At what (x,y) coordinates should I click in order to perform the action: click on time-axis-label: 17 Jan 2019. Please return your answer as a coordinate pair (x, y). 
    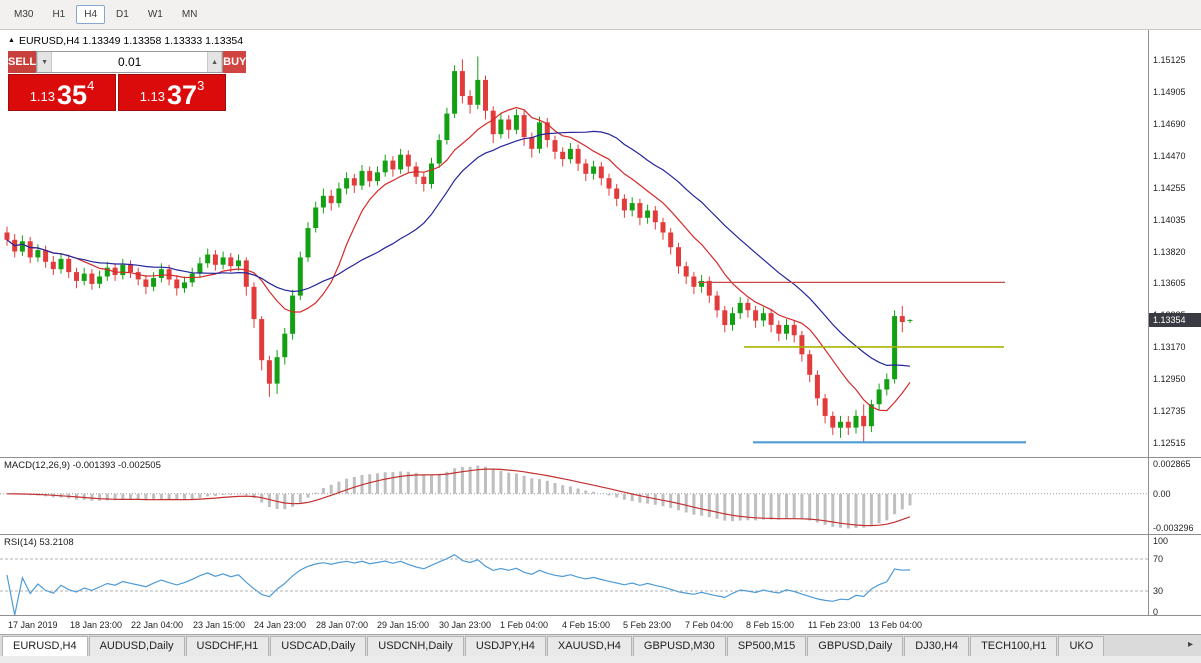
    Looking at the image, I should click on (33, 625).